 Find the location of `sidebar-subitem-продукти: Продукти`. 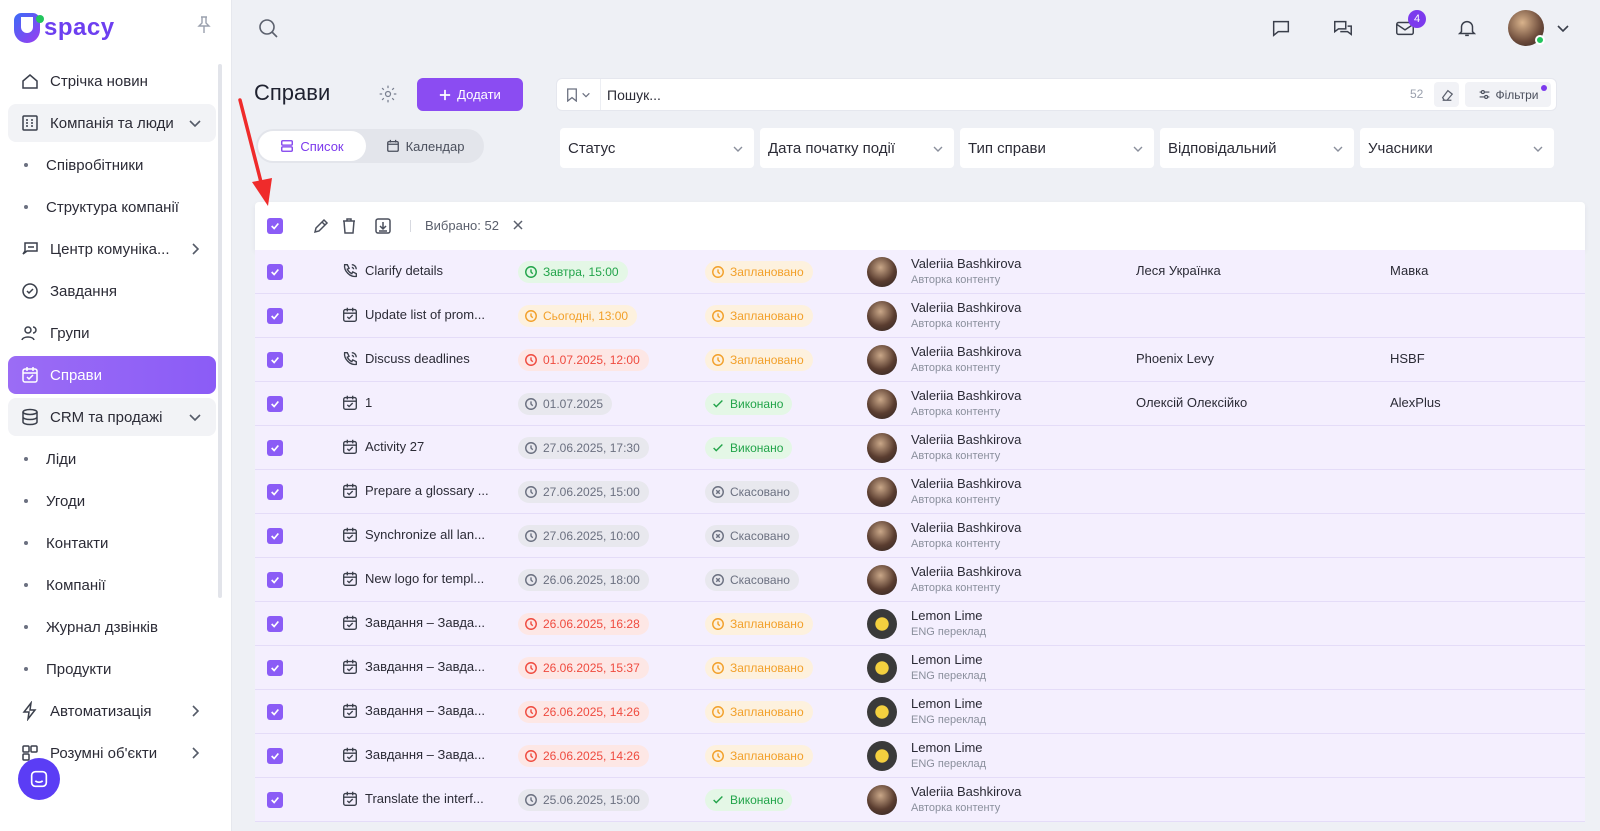

sidebar-subitem-продукти: Продукти is located at coordinates (112, 669).